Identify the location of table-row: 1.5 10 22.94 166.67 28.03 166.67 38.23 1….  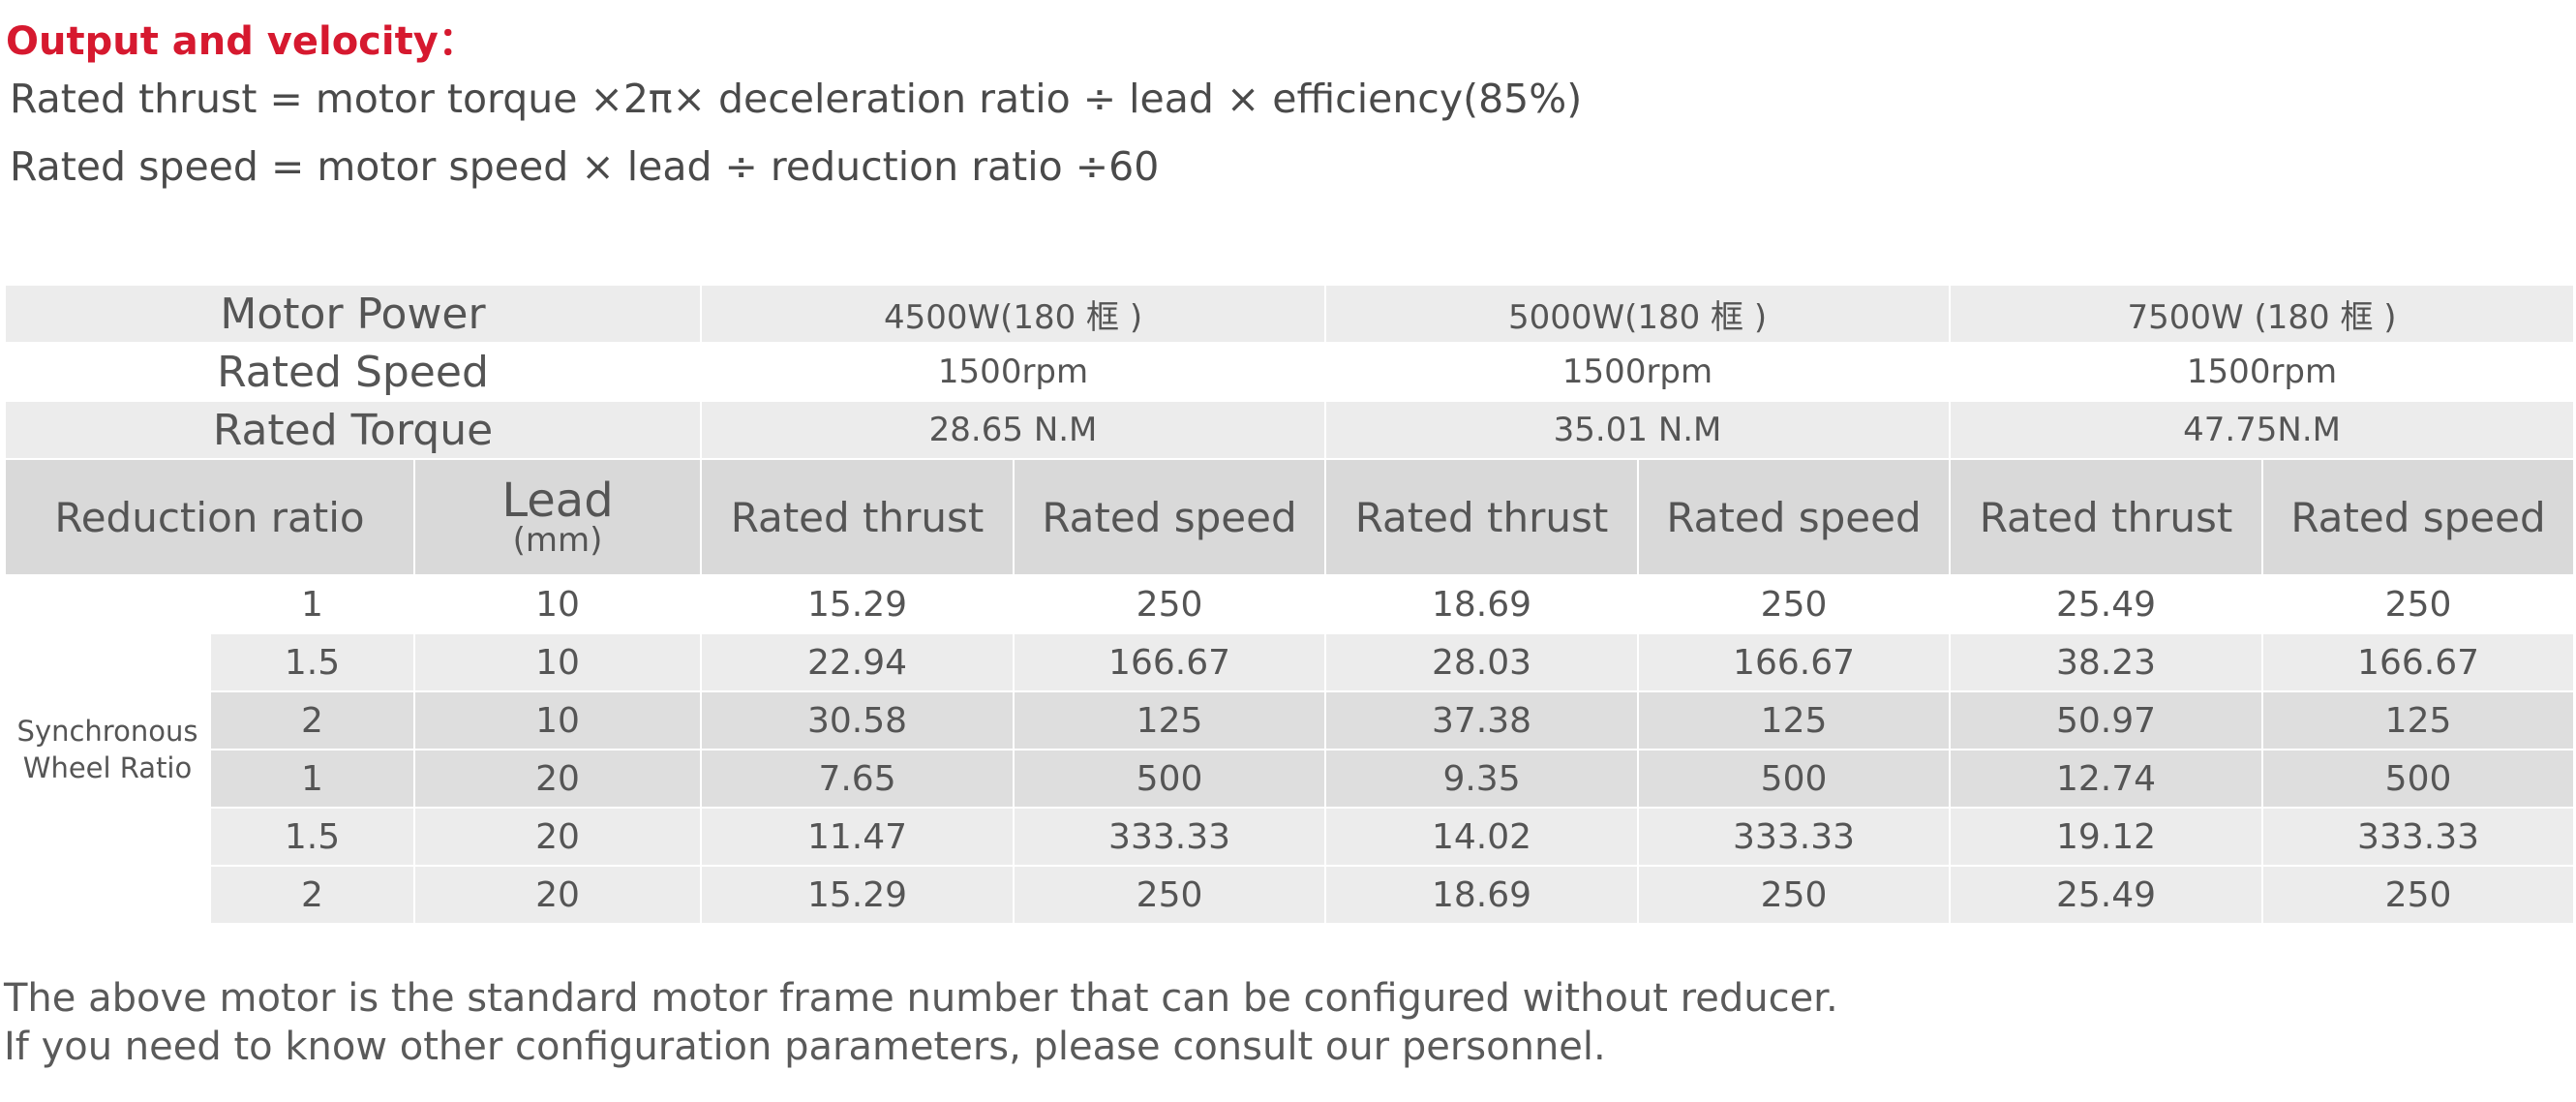
(1290, 662).